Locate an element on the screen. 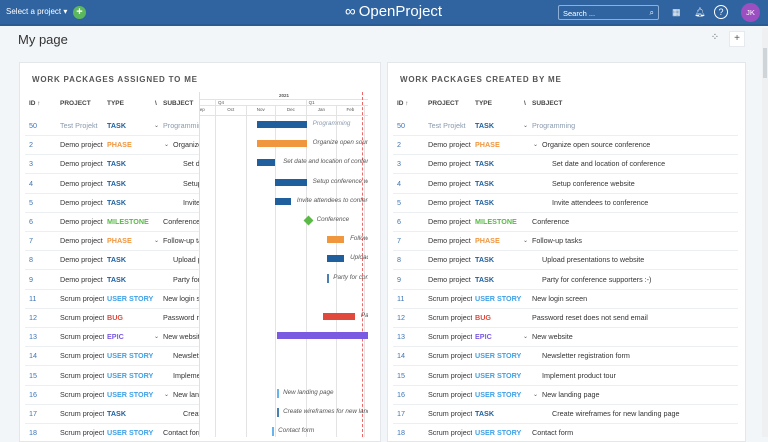  logo: ∞ OpenProject is located at coordinates (393, 11).